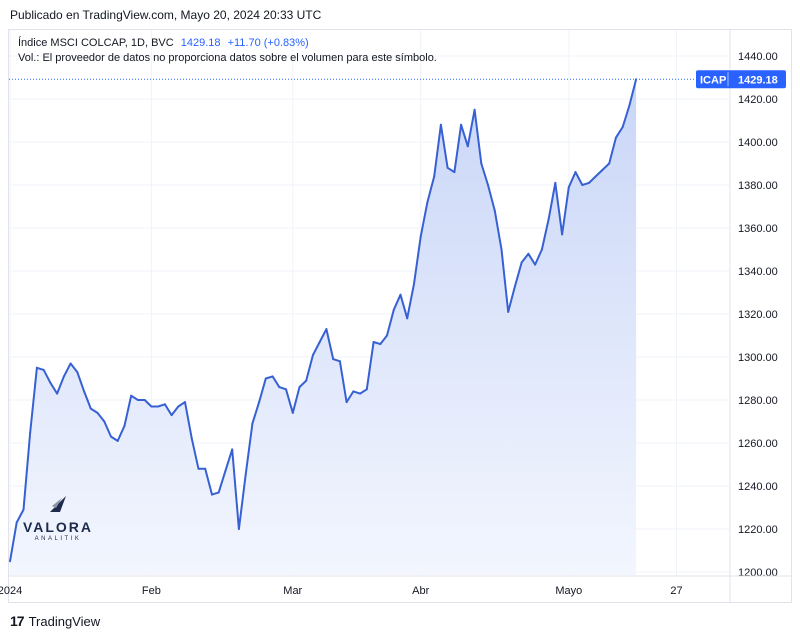 The width and height of the screenshot is (800, 639). Describe the element at coordinates (568, 591) in the screenshot. I see `time-tick-label: Mayo` at that location.